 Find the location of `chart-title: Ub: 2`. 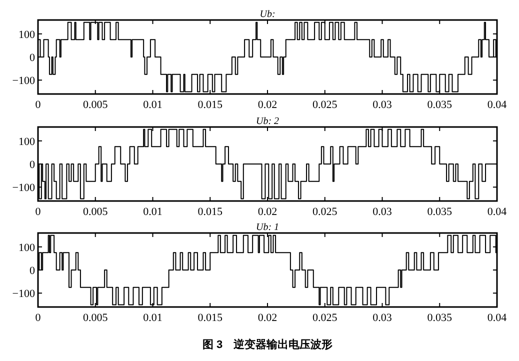

chart-title: Ub: 2 is located at coordinates (268, 121).